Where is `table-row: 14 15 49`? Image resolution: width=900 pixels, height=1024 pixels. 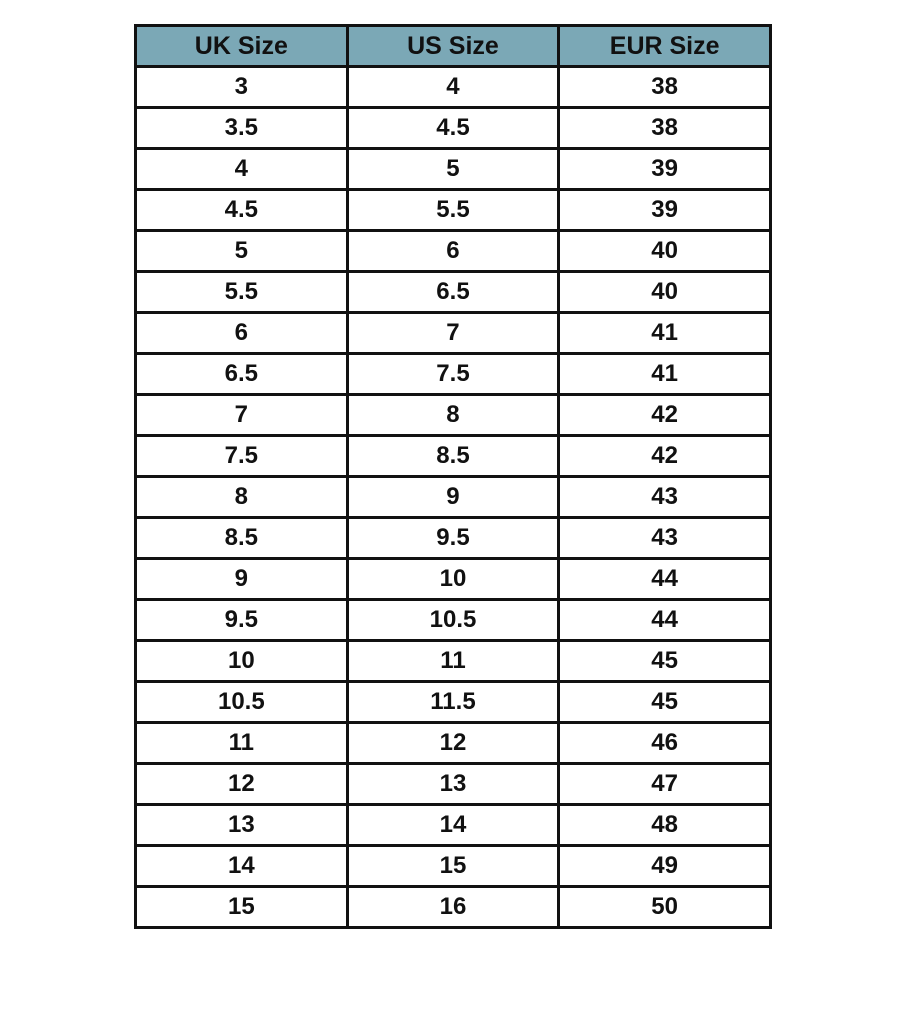
table-row: 14 15 49 is located at coordinates (453, 866).